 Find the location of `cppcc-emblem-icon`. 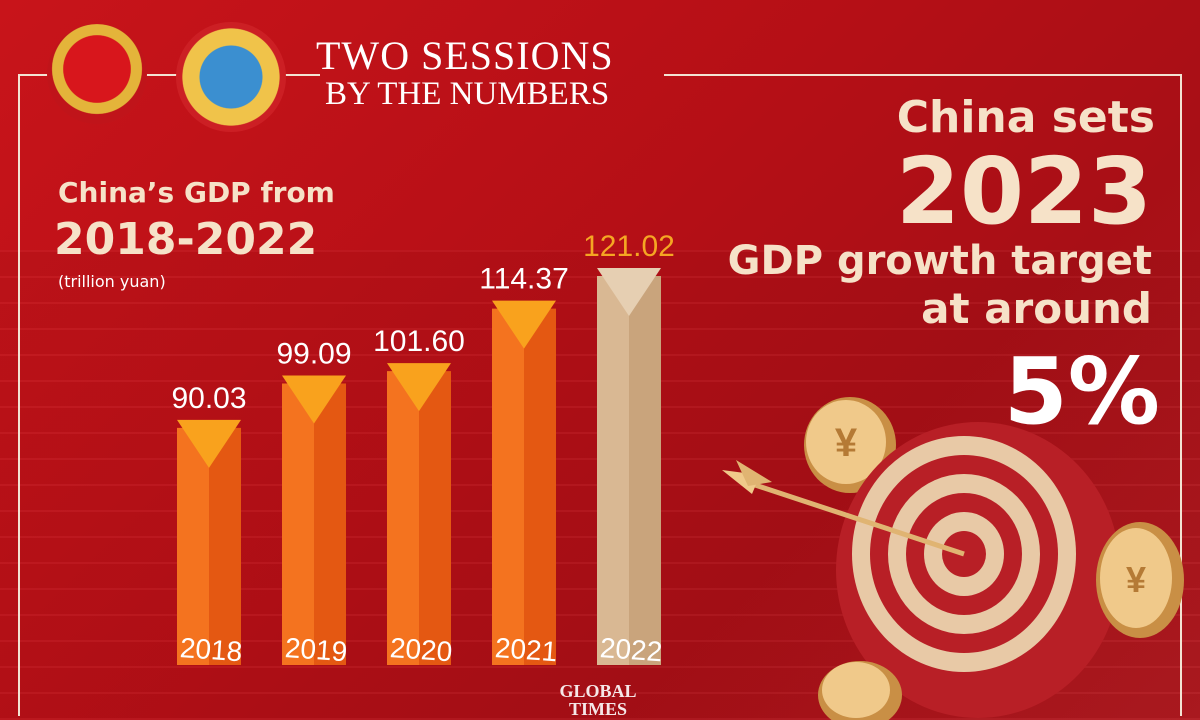

cppcc-emblem-icon is located at coordinates (231, 77).